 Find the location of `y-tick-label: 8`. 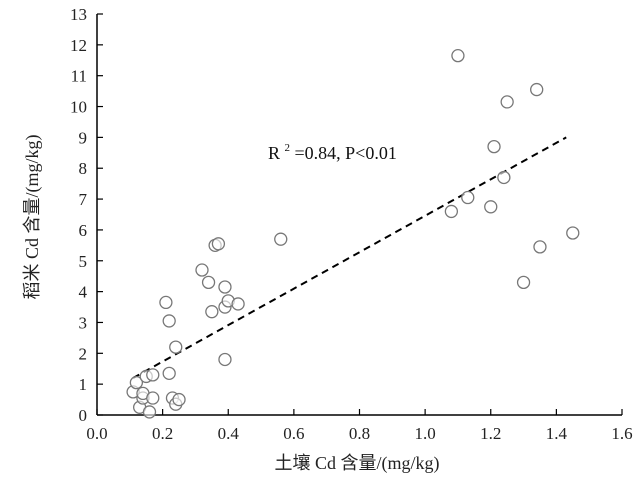

y-tick-label: 8 is located at coordinates (83, 168).